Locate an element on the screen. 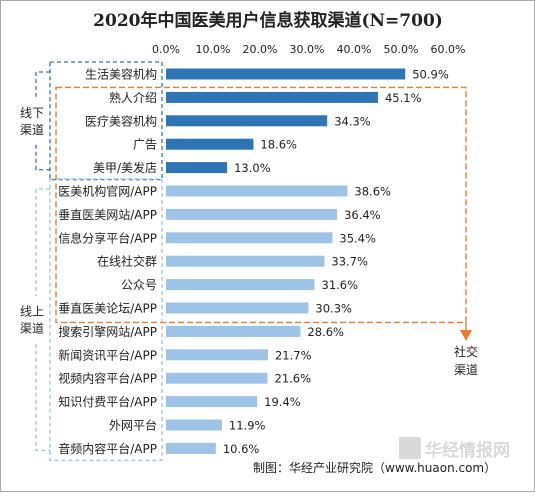 This screenshot has width=535, height=496. category-label: 美甲/美发店 is located at coordinates (125, 167).